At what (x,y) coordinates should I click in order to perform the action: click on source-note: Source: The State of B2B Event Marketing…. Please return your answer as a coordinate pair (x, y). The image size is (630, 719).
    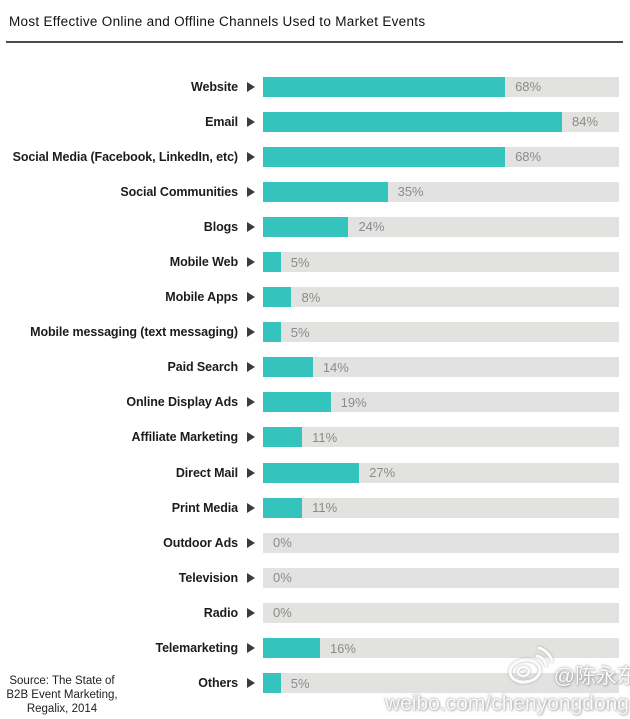
    Looking at the image, I should click on (62, 695).